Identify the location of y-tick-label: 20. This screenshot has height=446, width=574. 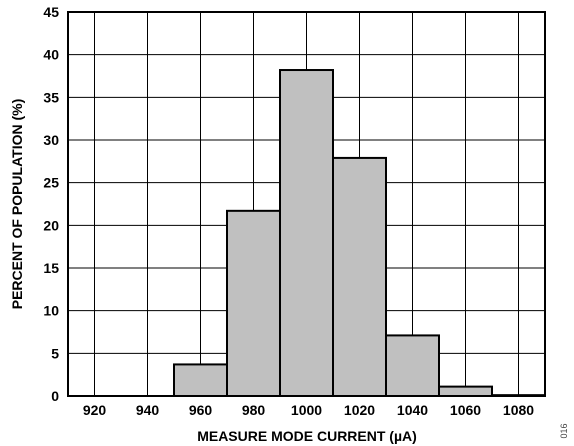
(51, 225).